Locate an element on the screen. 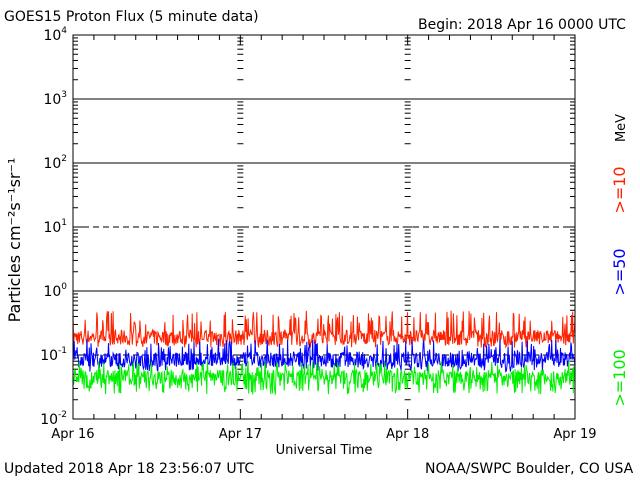 The width and height of the screenshot is (640, 480). y-tick-label: 10² is located at coordinates (55, 163).